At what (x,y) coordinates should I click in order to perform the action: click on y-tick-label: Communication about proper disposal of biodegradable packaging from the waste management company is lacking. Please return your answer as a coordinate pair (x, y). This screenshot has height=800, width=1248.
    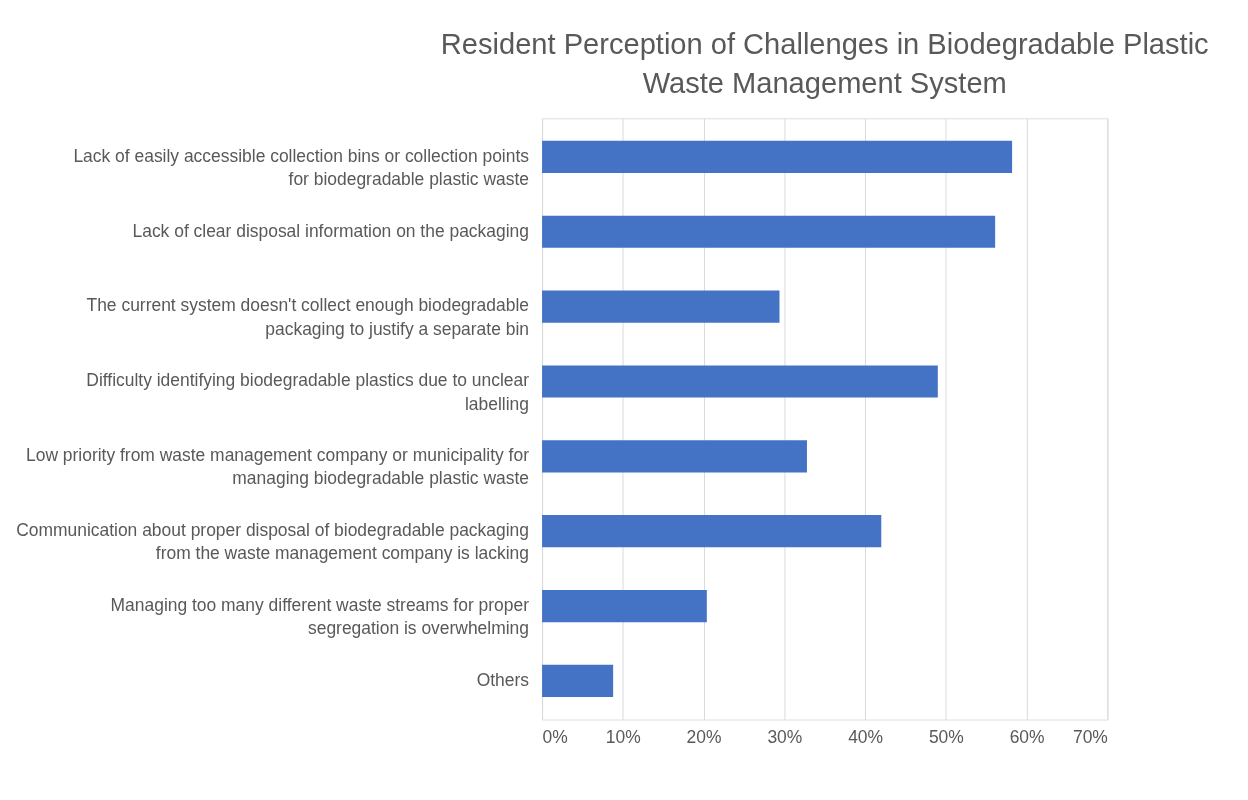
    Looking at the image, I should click on (272, 542).